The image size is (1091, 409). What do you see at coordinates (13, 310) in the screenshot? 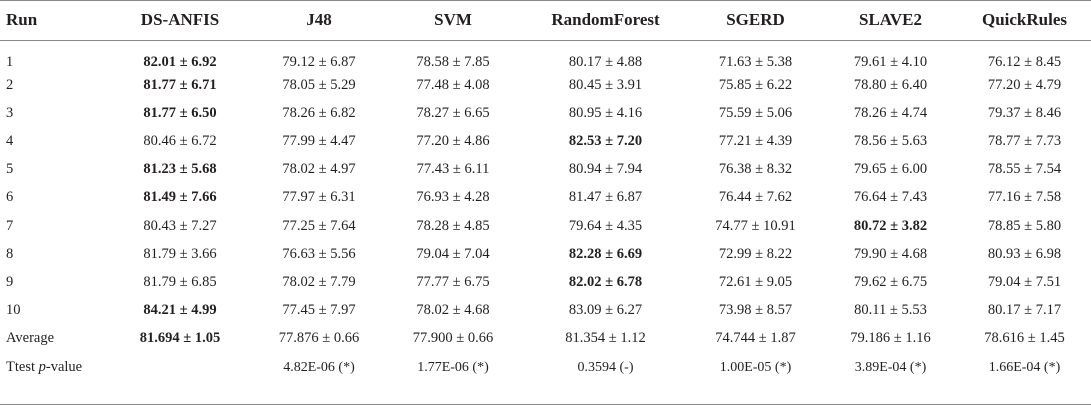
I see `row-label: 10` at bounding box center [13, 310].